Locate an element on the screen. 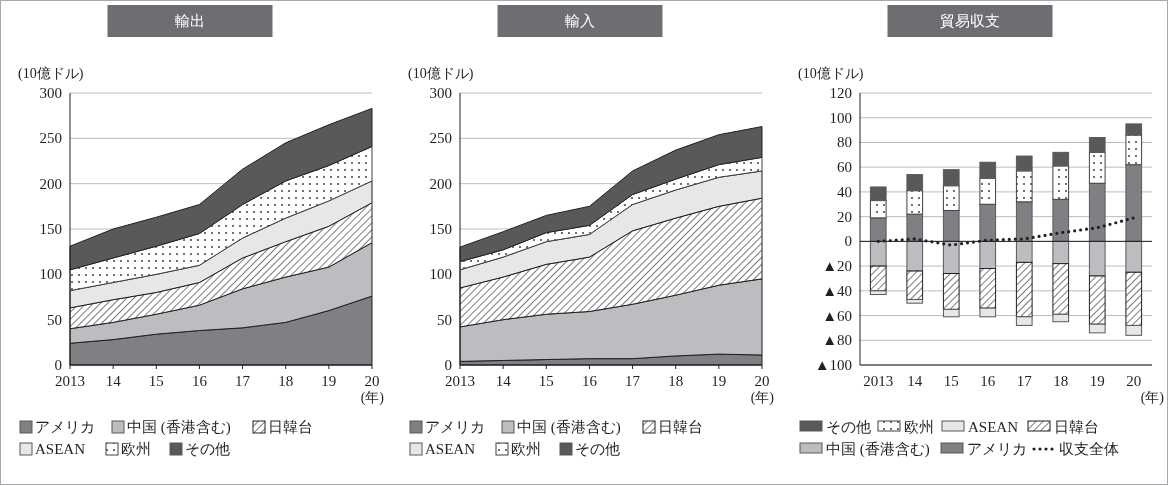 Image resolution: width=1168 pixels, height=485 pixels. y-tick-label: 50 is located at coordinates (444, 319).